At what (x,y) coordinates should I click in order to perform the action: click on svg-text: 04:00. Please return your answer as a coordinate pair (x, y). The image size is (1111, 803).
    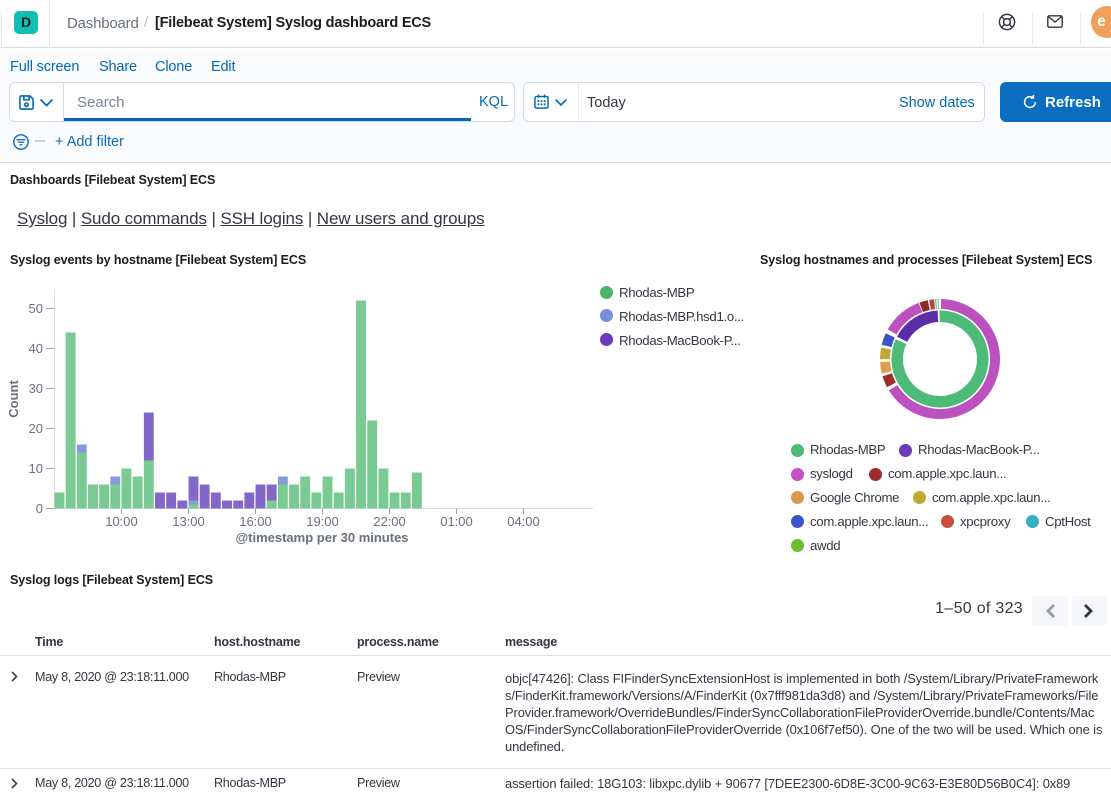
    Looking at the image, I should click on (523, 521).